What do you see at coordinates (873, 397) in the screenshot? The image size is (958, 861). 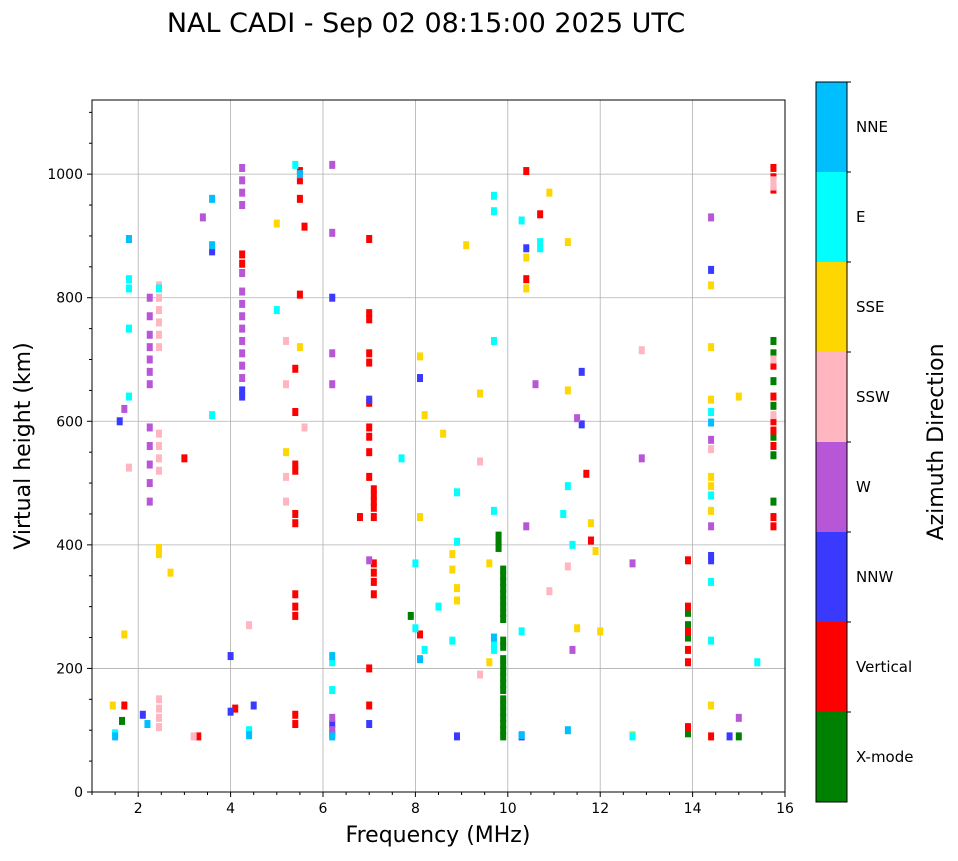 I see `colorbar-category-label: SSW` at bounding box center [873, 397].